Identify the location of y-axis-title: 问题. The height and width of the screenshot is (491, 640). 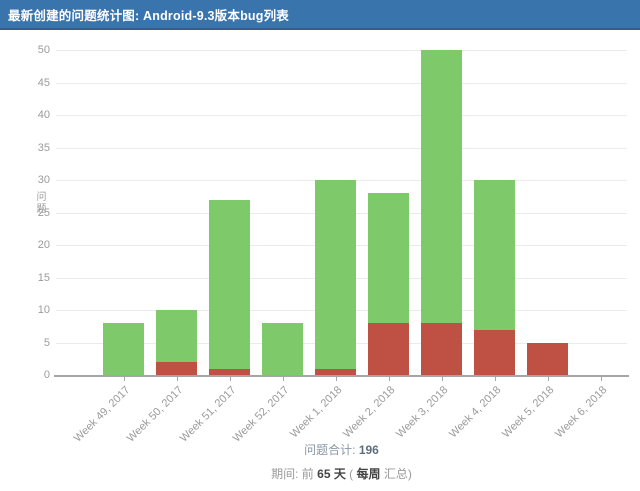
(39, 203).